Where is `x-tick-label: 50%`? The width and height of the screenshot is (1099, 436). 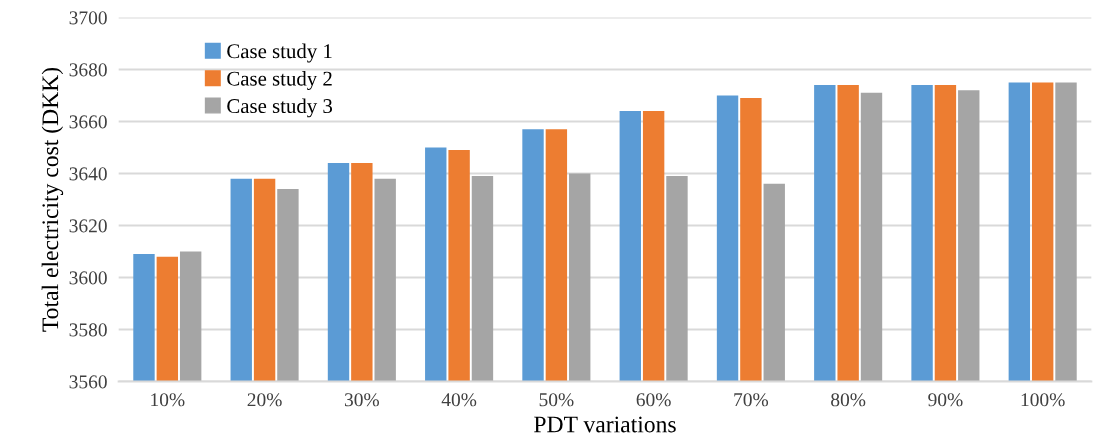
x-tick-label: 50% is located at coordinates (556, 400).